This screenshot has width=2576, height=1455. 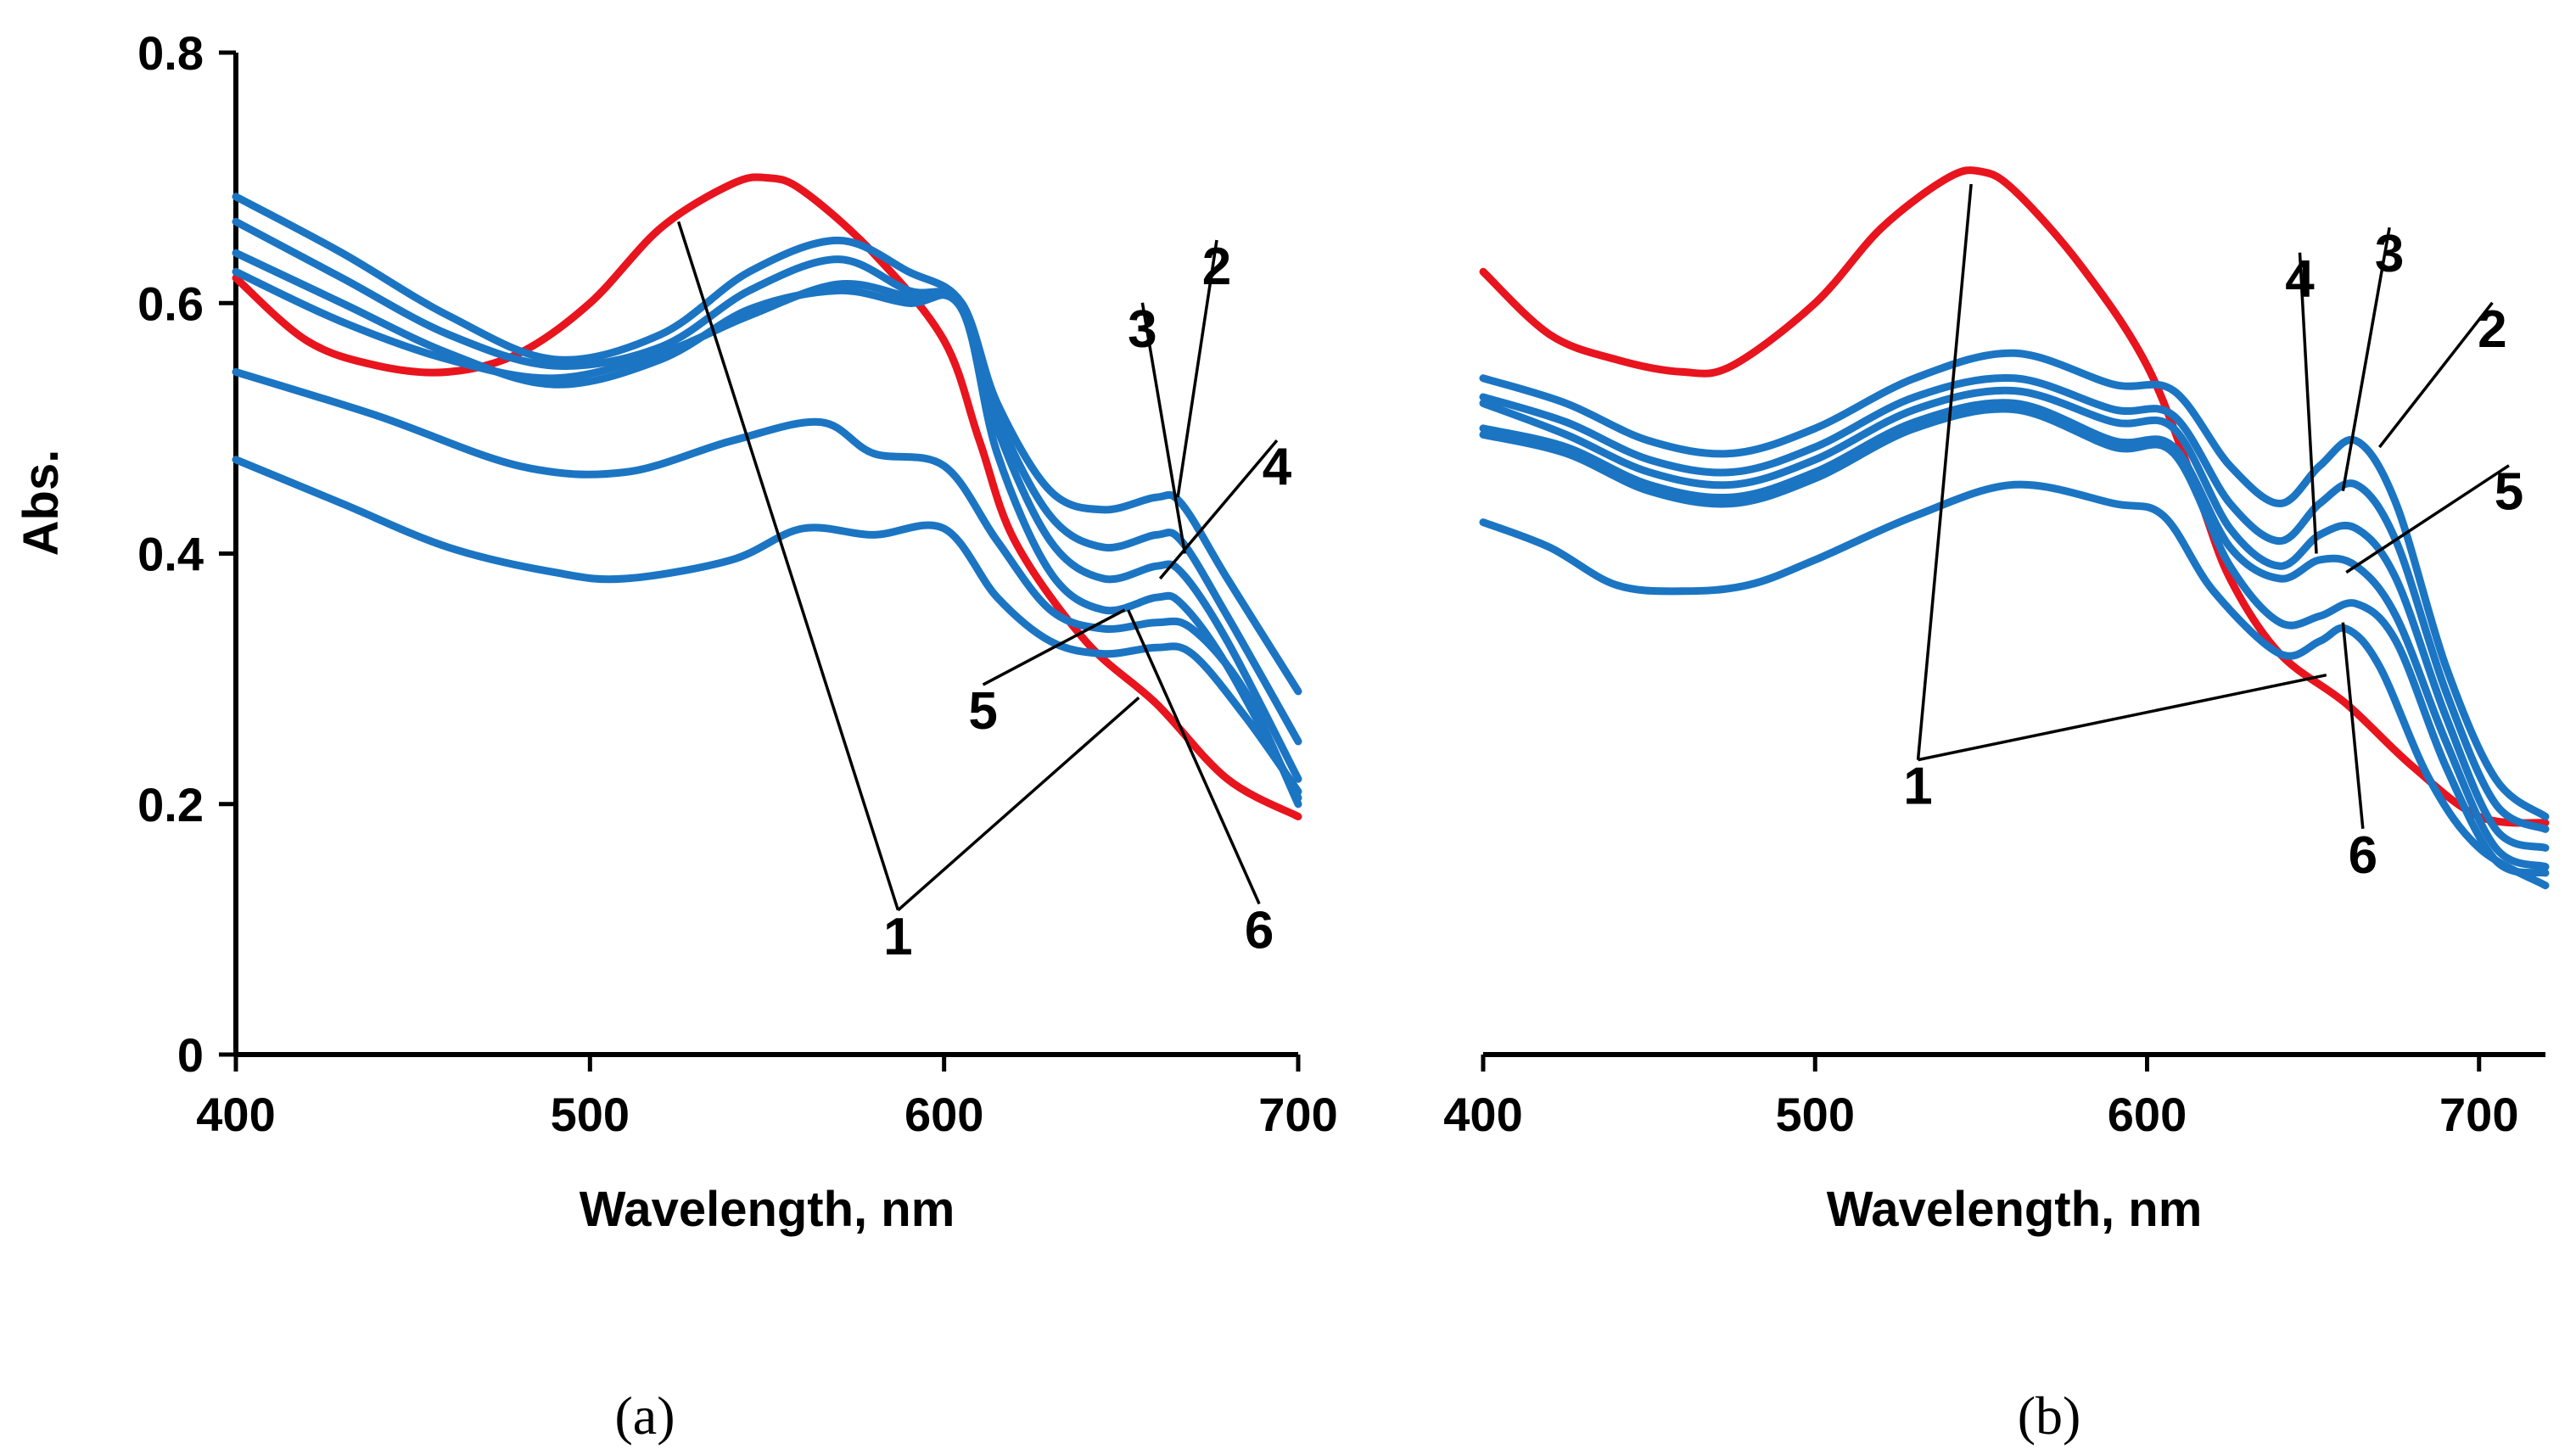 I want to click on y-tick-label: 0.6, so click(x=171, y=303).